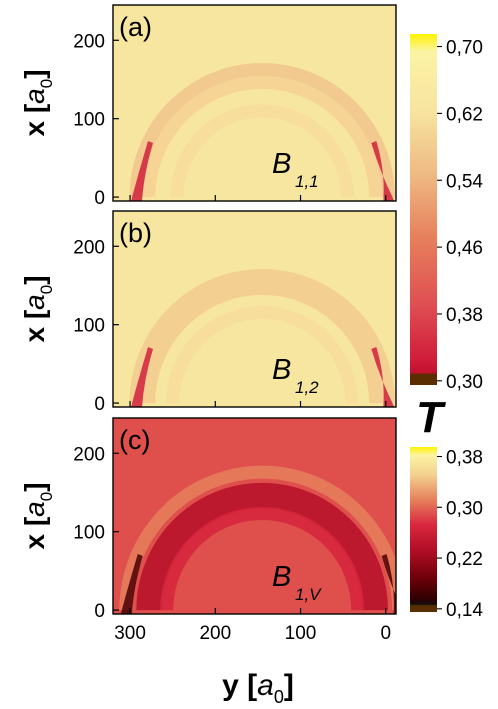 The width and height of the screenshot is (498, 709). Describe the element at coordinates (130, 633) in the screenshot. I see `x-tick-label: 300` at that location.